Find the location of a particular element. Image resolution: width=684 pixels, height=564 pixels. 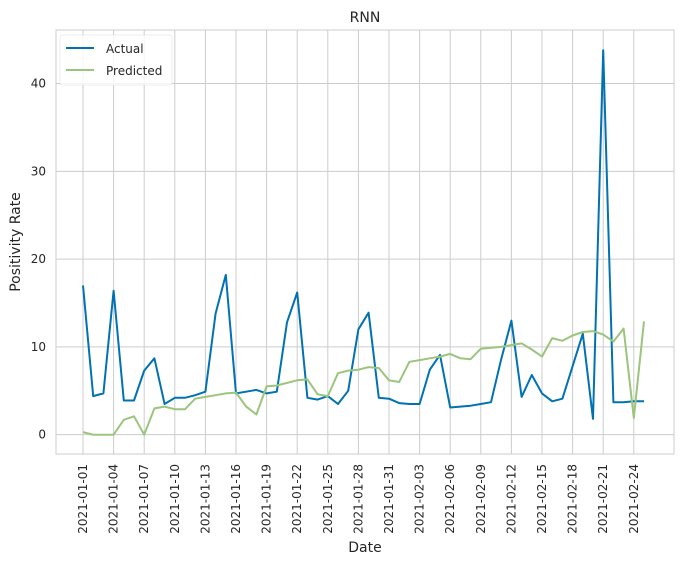

y-tick-label: 10 is located at coordinates (38, 347).